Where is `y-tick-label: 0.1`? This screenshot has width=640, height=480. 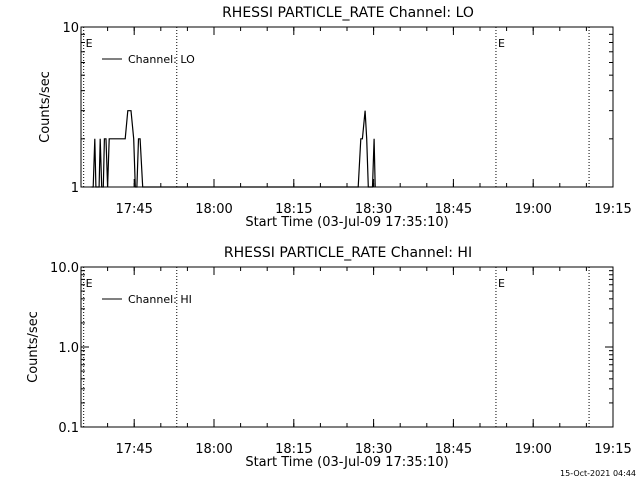 y-tick-label: 0.1 is located at coordinates (68, 428).